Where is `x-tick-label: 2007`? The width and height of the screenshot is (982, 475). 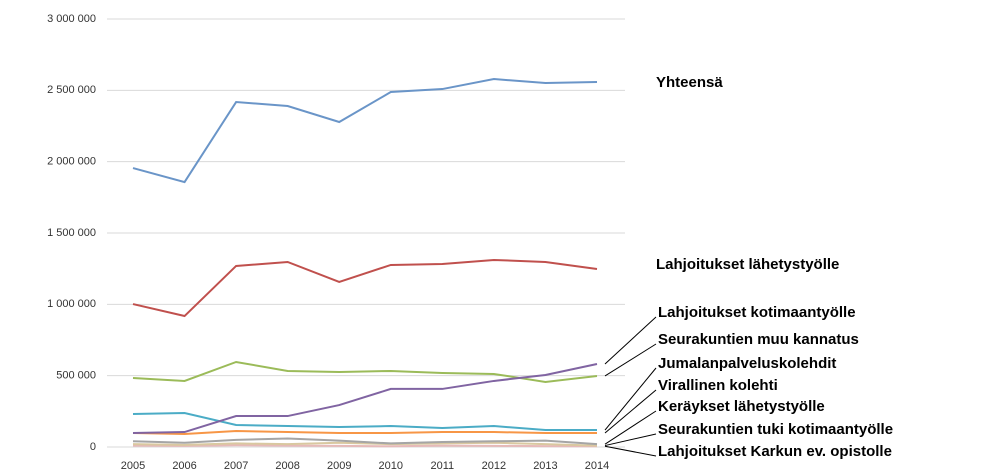 x-tick-label: 2007 is located at coordinates (236, 466).